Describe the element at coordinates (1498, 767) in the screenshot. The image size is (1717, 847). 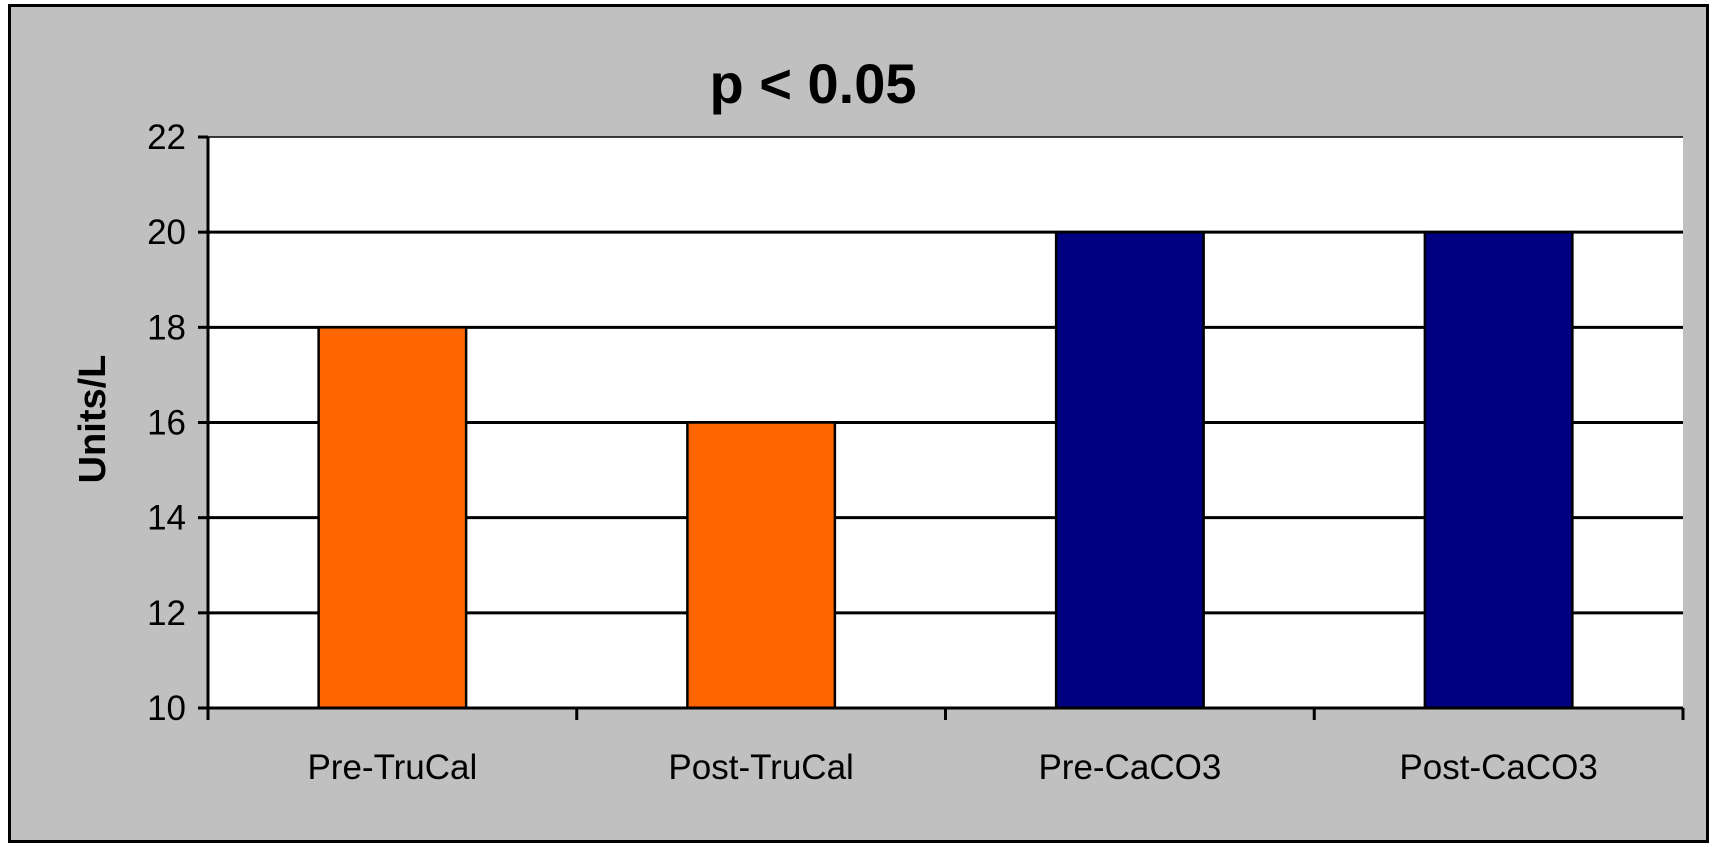
I see `x-tick-label: Post-CaCO3` at that location.